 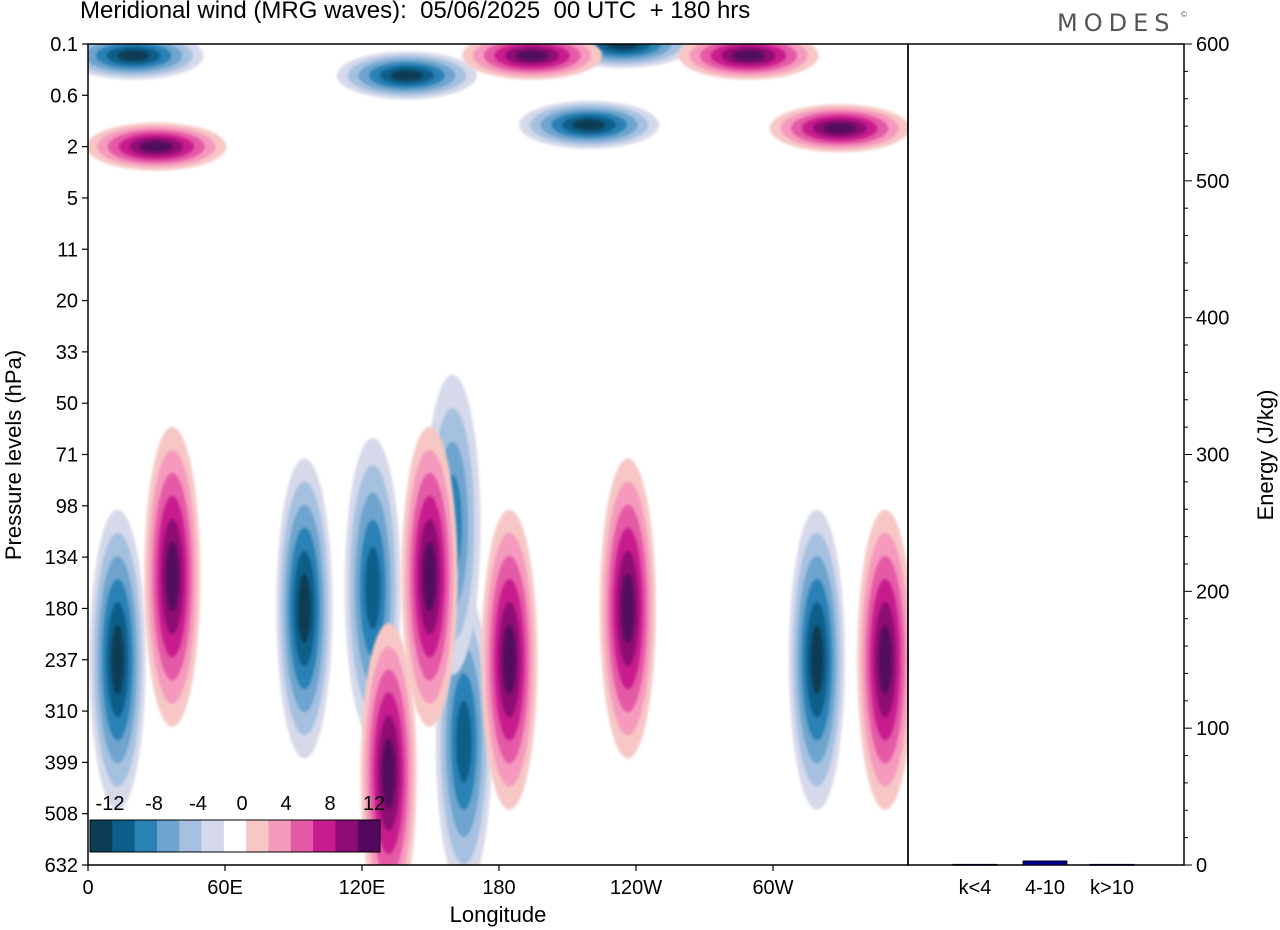 I want to click on x-tick-label: 60E, so click(x=225, y=888).